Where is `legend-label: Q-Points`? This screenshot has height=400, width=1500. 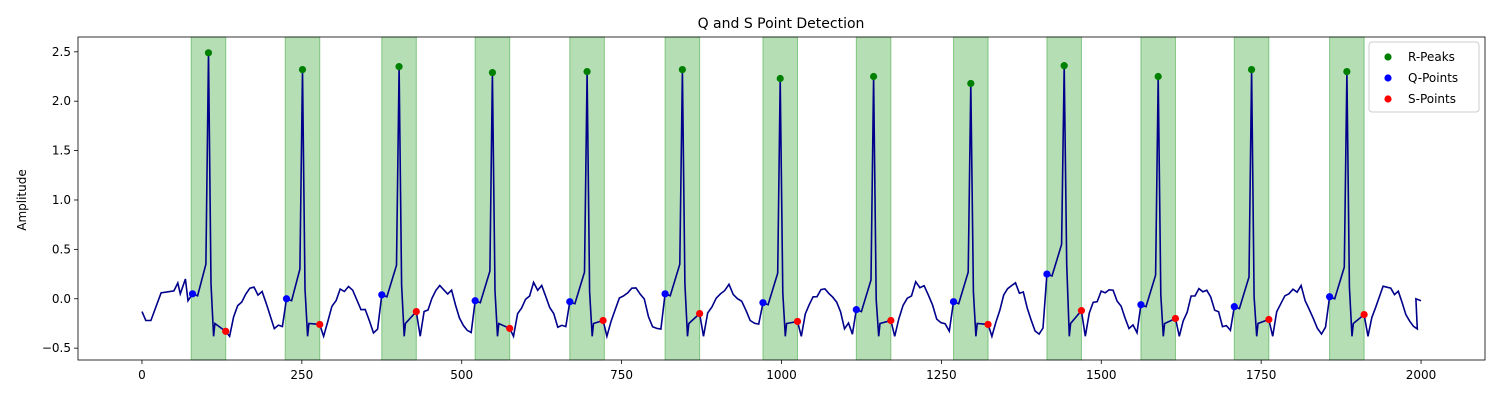
legend-label: Q-Points is located at coordinates (1433, 78).